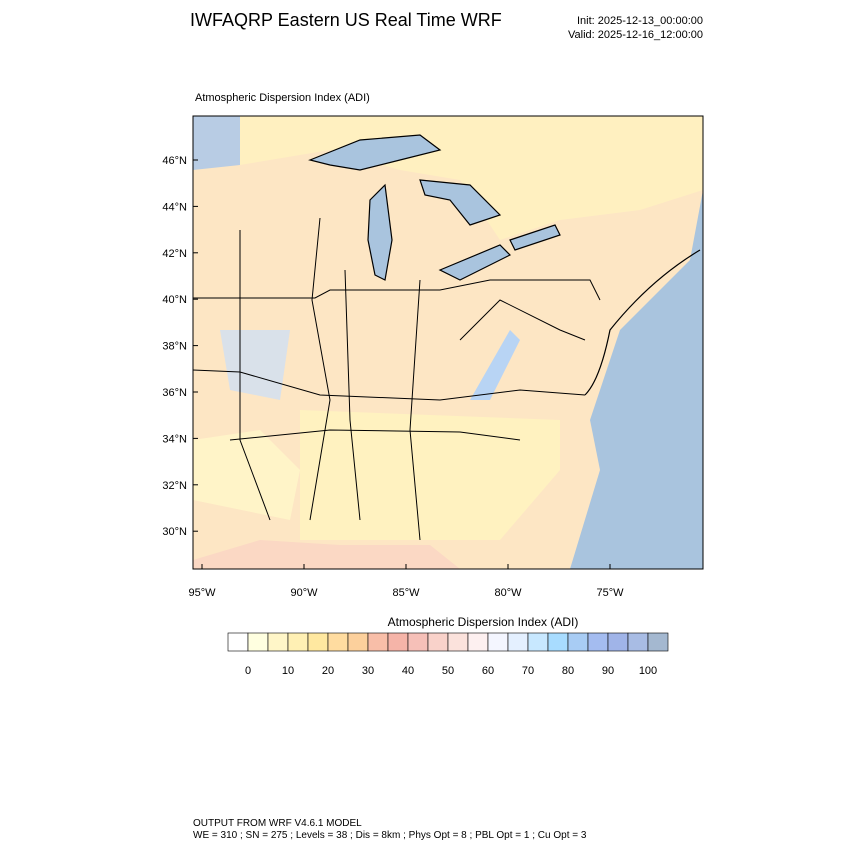  I want to click on footer-line: OUTPUT FROM WRF V4.6.1 MODEL, so click(277, 823).